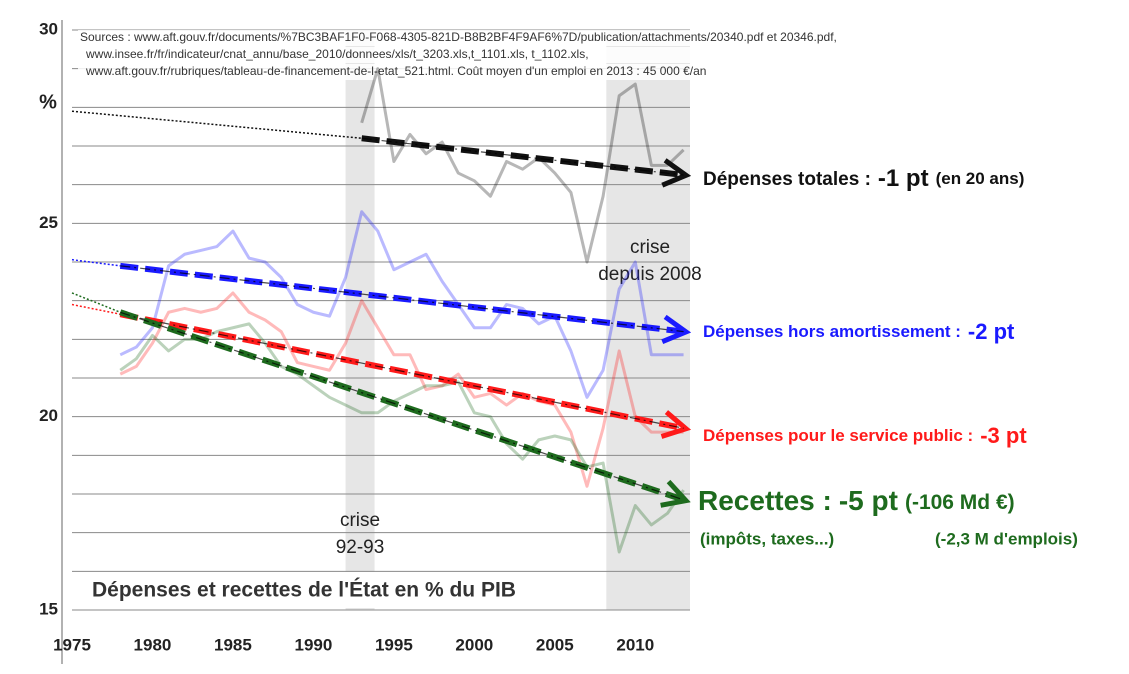 This screenshot has height=674, width=1129. I want to click on x-tick-label: 1995, so click(394, 644).